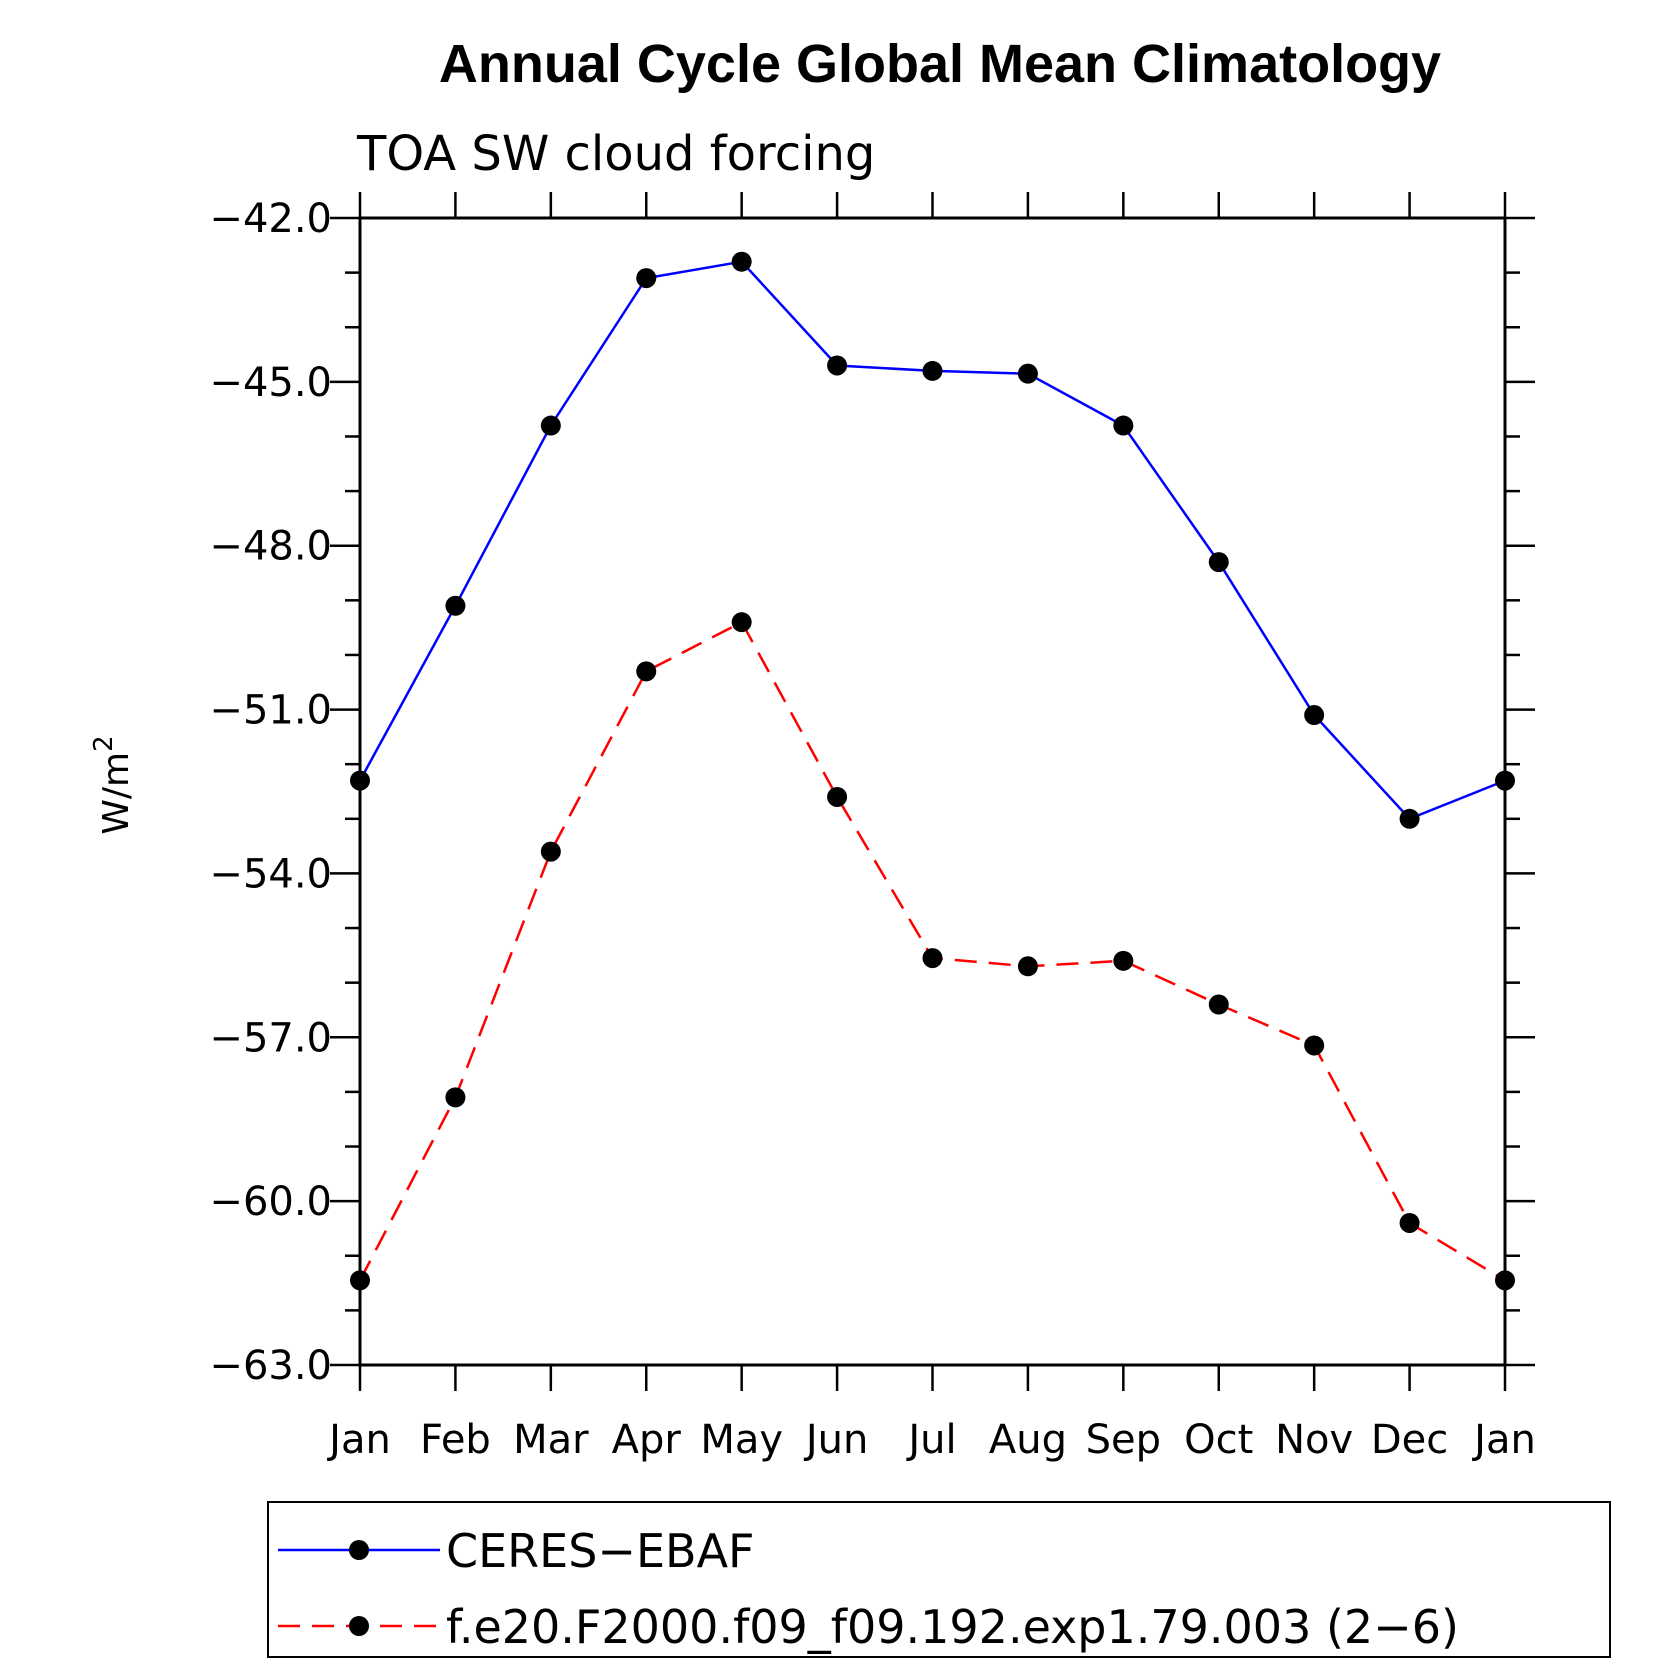  Describe the element at coordinates (615, 154) in the screenshot. I see `chart-subtitle: TOA SW cloud forcing` at that location.